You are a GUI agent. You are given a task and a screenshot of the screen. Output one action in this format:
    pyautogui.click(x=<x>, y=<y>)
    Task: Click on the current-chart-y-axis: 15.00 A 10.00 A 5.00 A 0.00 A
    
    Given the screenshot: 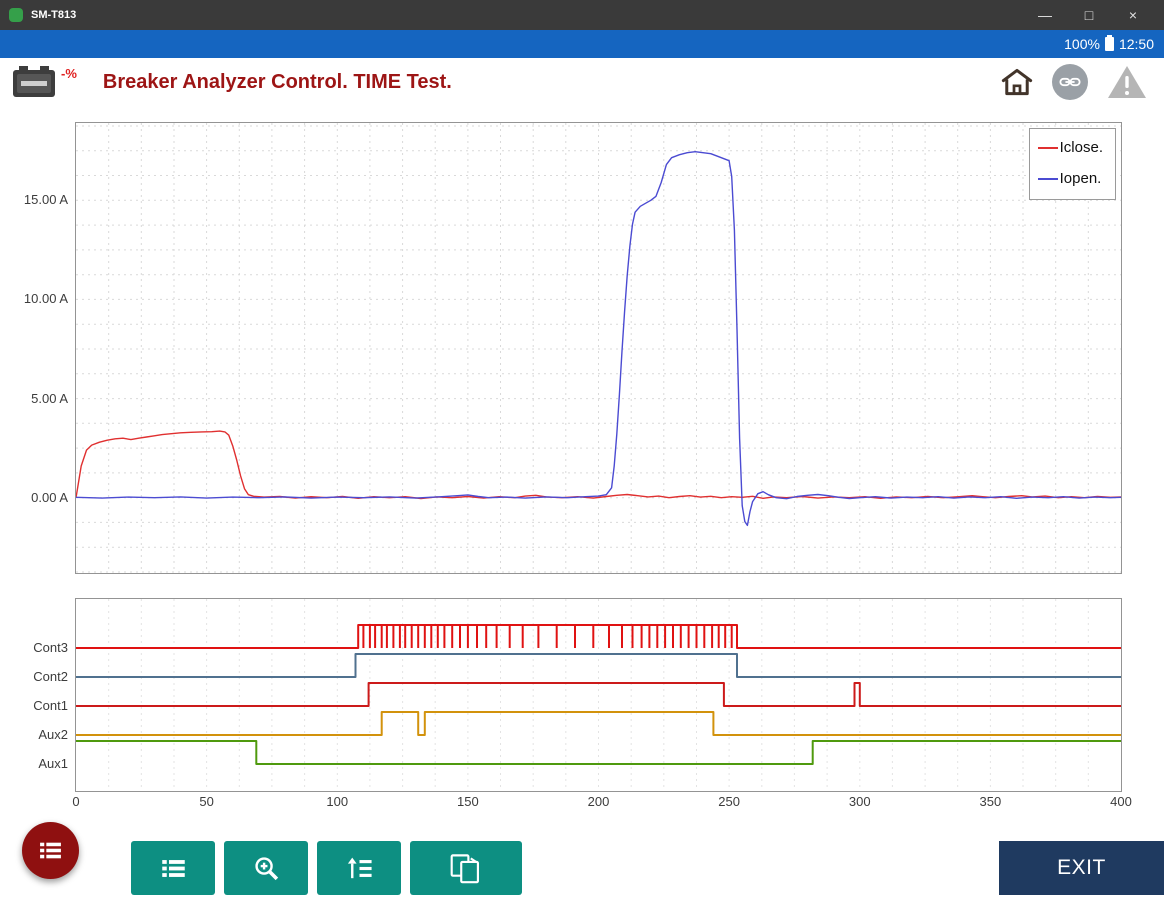 What is the action you would take?
    pyautogui.click(x=35, y=348)
    